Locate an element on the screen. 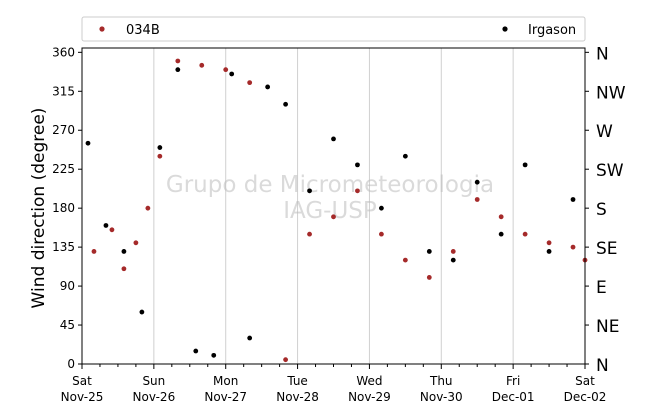 The height and width of the screenshot is (409, 650). x-tick-date-label: Dec-01 is located at coordinates (513, 397).